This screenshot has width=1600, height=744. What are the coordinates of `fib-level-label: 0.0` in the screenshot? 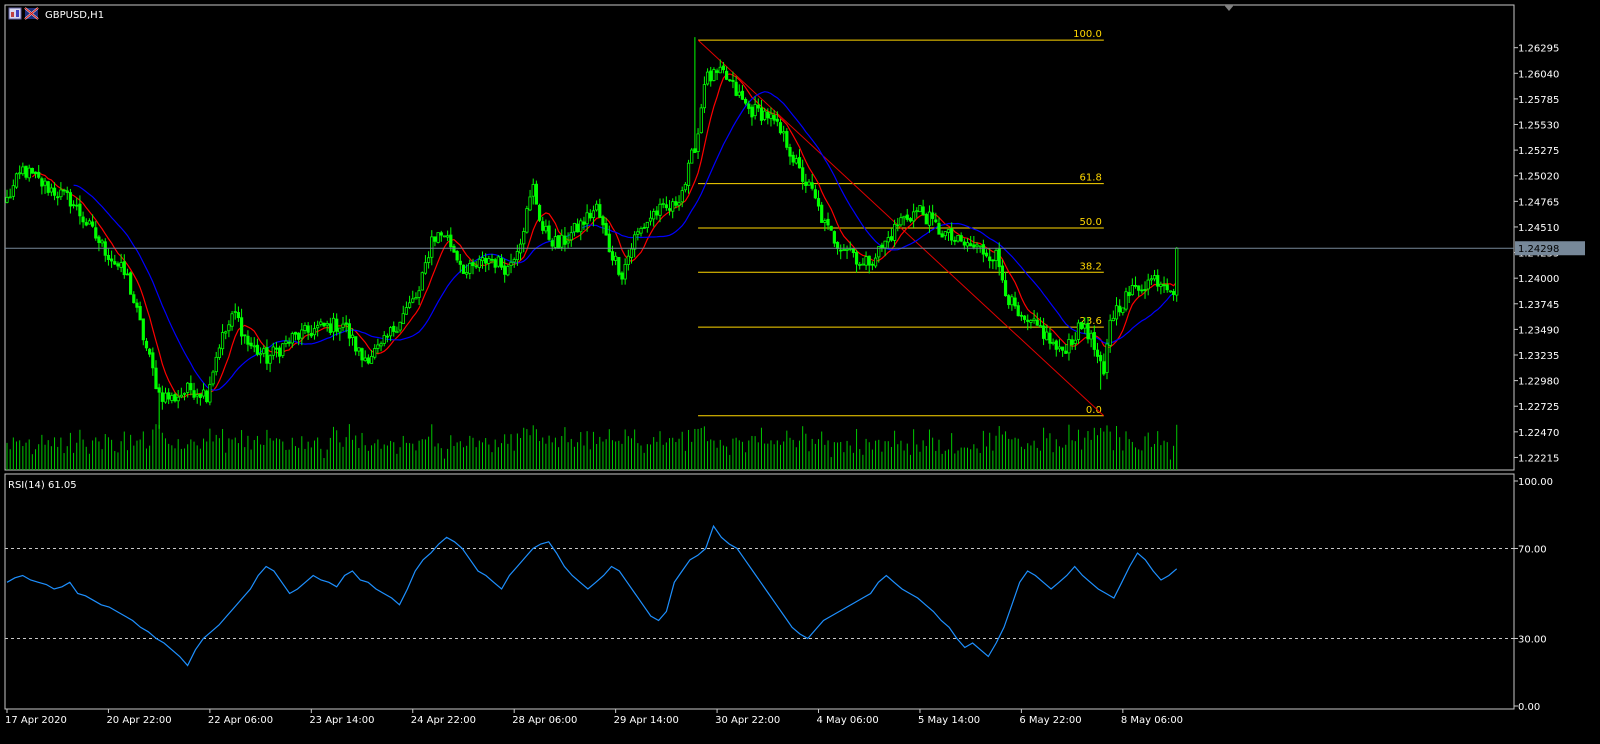 It's located at (1094, 410).